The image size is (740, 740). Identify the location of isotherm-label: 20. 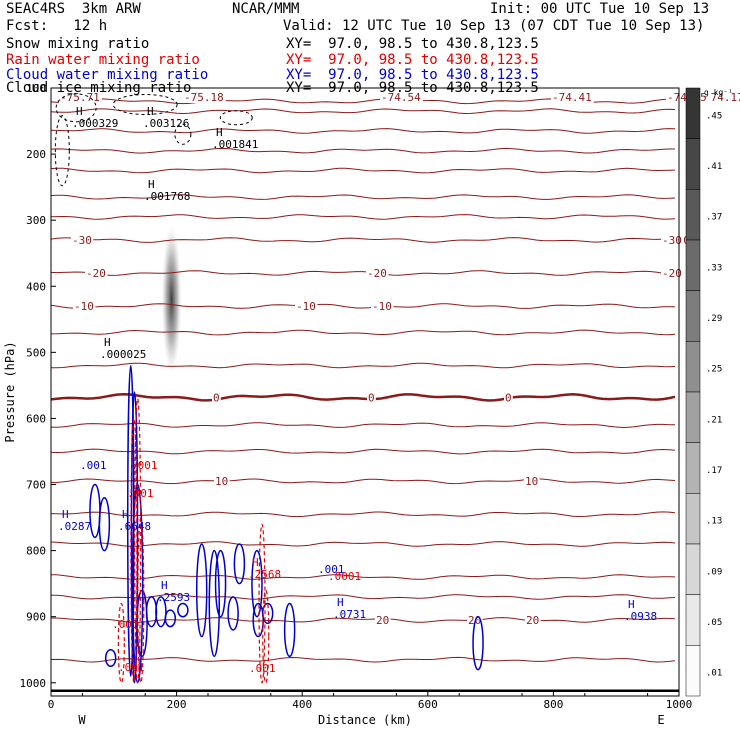
(382, 620).